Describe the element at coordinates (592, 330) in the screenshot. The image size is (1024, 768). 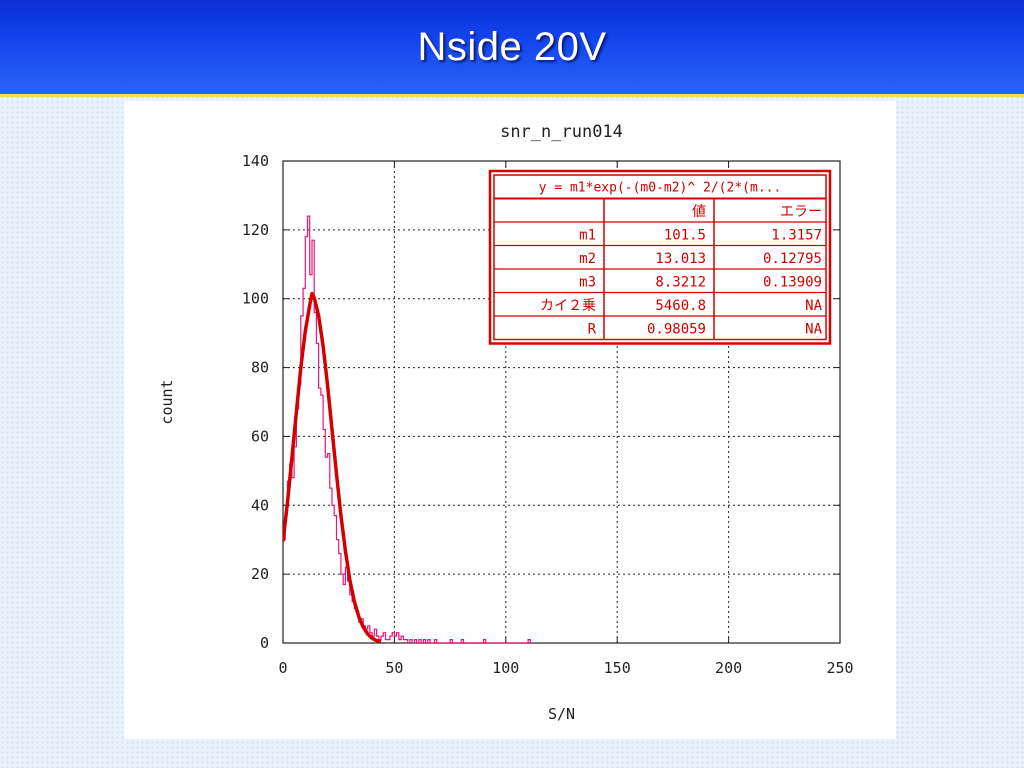
I see `fit-table-cell: R` at that location.